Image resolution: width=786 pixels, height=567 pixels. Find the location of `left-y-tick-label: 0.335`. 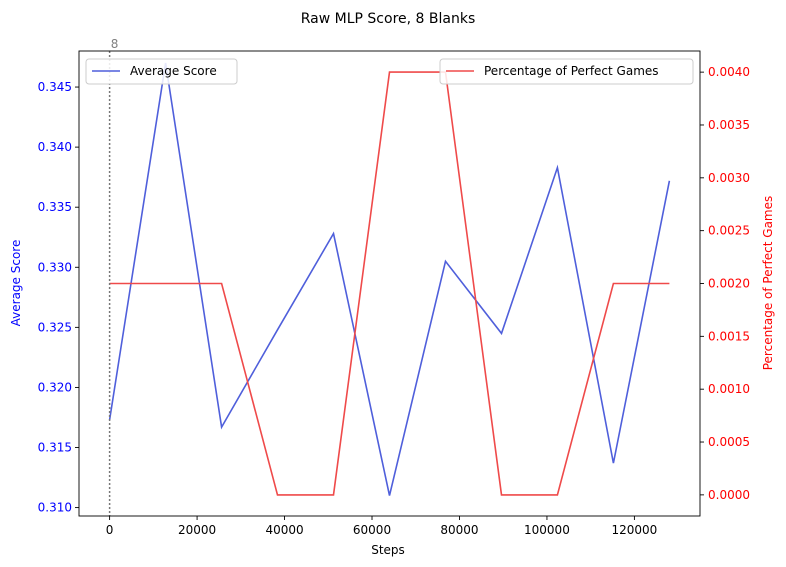

left-y-tick-label: 0.335 is located at coordinates (55, 207).